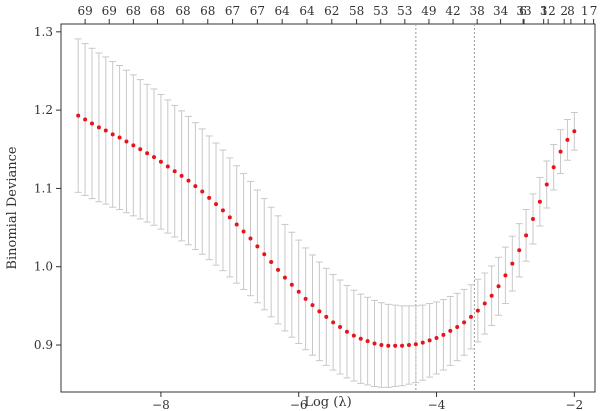 This screenshot has height=411, width=600. What do you see at coordinates (12, 207) in the screenshot?
I see `y-axis-label: Binomial Deviance` at bounding box center [12, 207].